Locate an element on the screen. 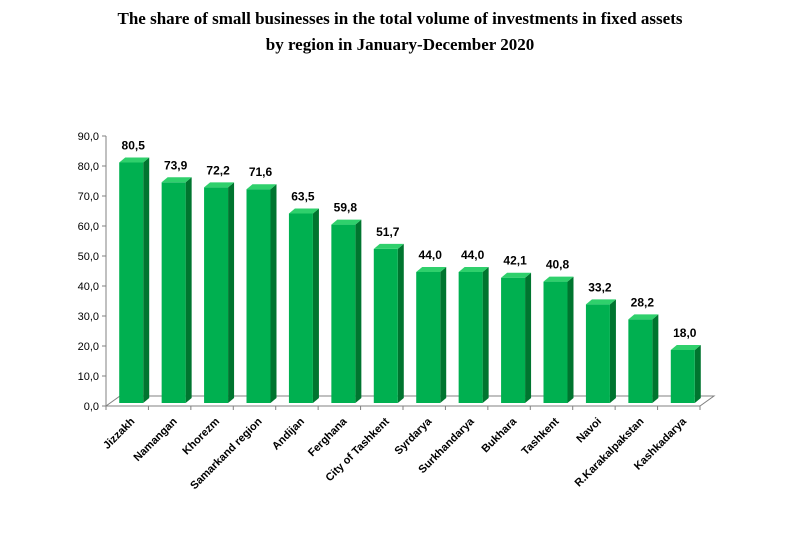 The height and width of the screenshot is (560, 800). category-label: Navoi is located at coordinates (589, 431).